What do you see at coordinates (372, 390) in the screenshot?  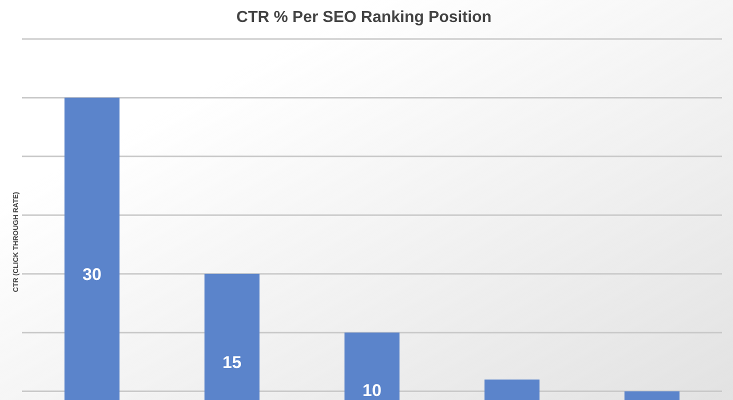 I see `data-label: 10` at bounding box center [372, 390].